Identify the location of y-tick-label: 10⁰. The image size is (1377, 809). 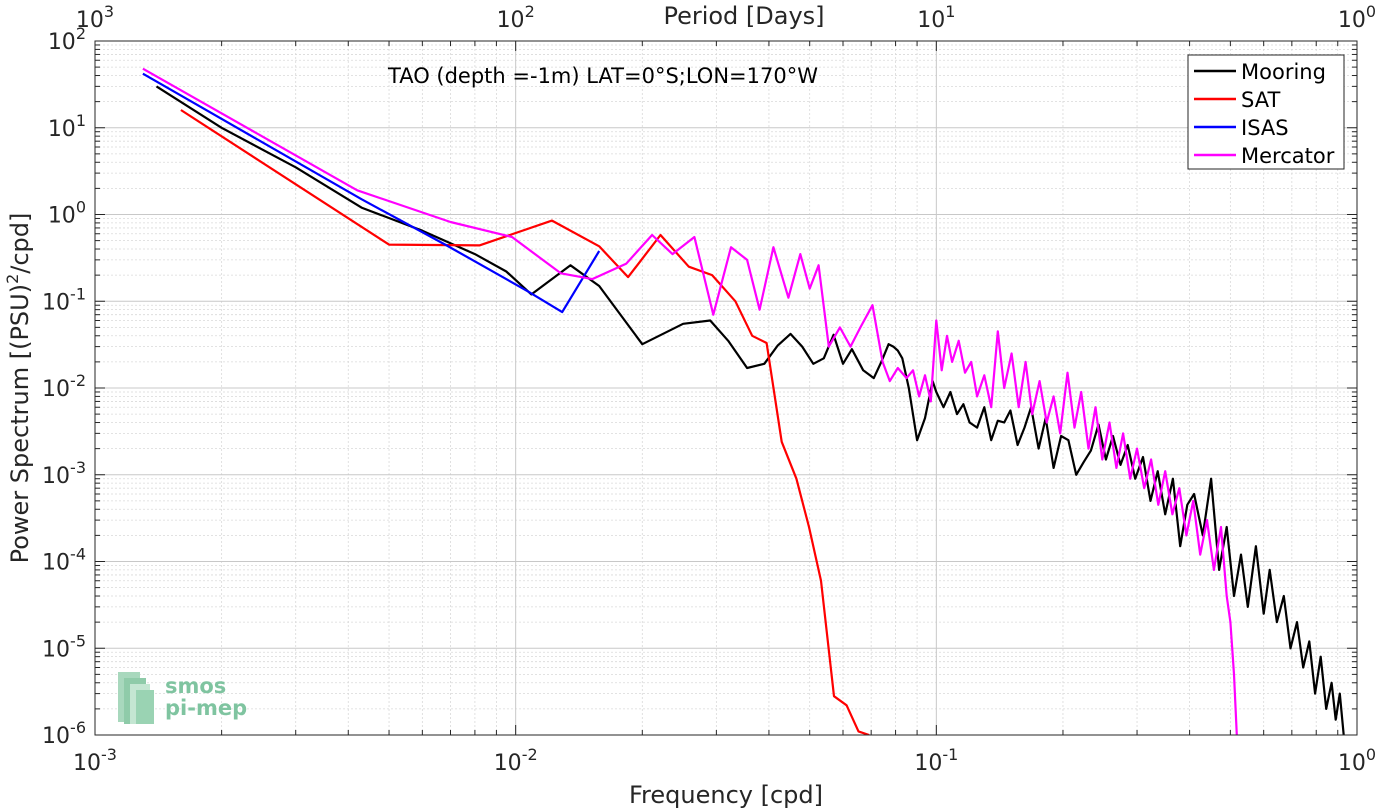
(67, 213).